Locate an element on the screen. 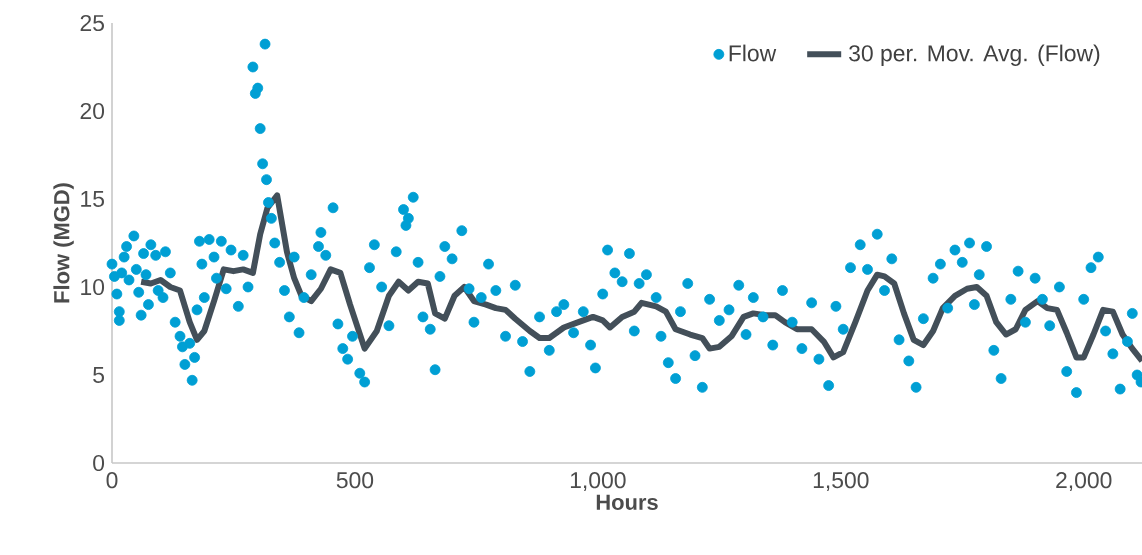  x-tick-label: 500 is located at coordinates (355, 480).